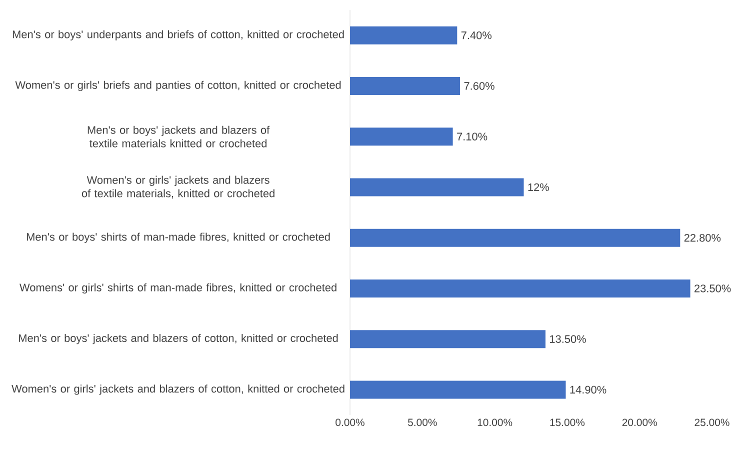 The width and height of the screenshot is (752, 452). What do you see at coordinates (568, 339) in the screenshot?
I see `data-label: 13.50%` at bounding box center [568, 339].